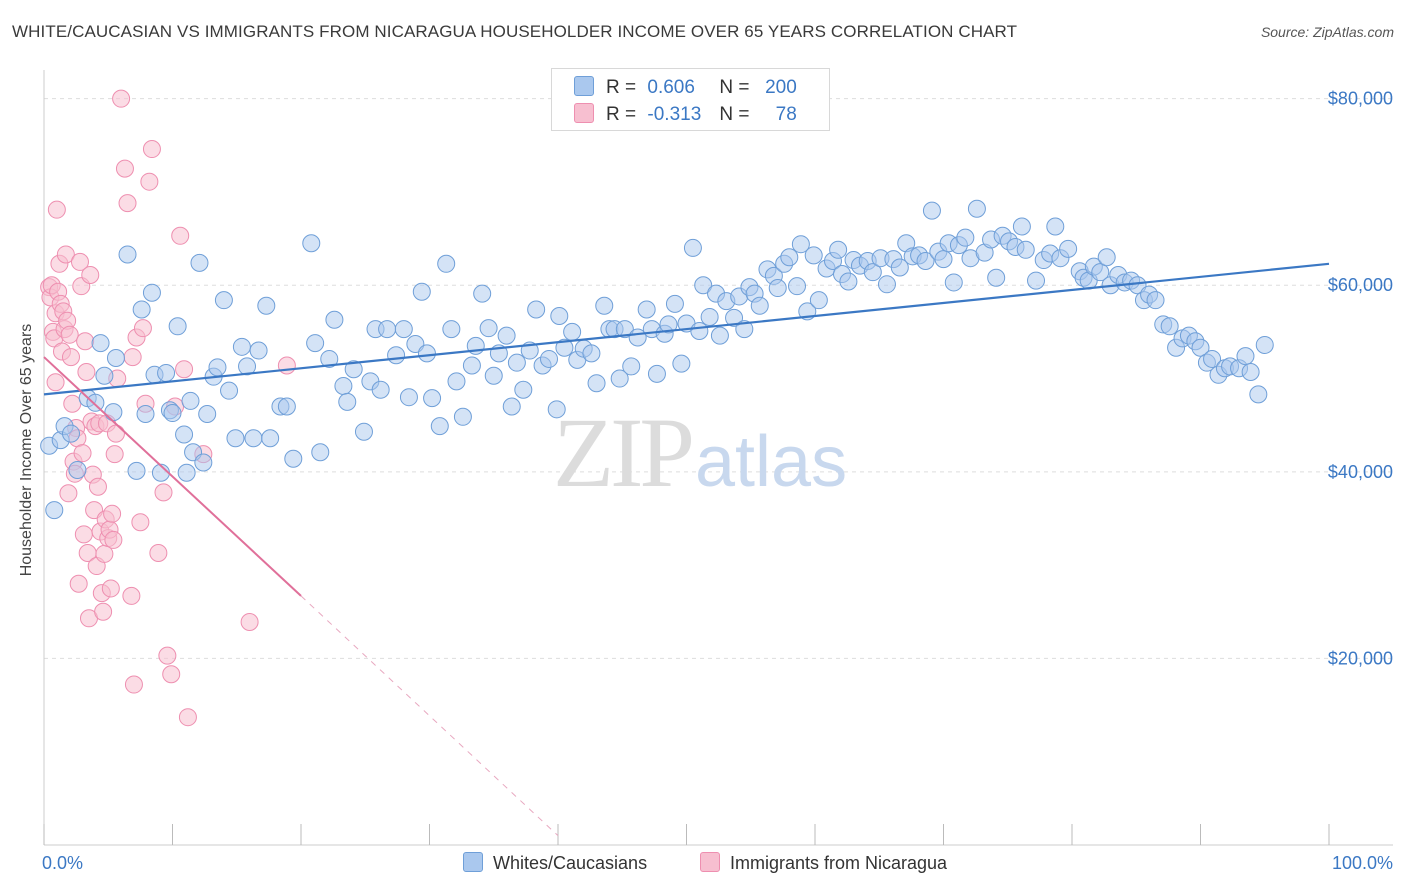  Describe the element at coordinates (26, 450) in the screenshot. I see `y-axis-label: Householder Income Over 65 years` at that location.